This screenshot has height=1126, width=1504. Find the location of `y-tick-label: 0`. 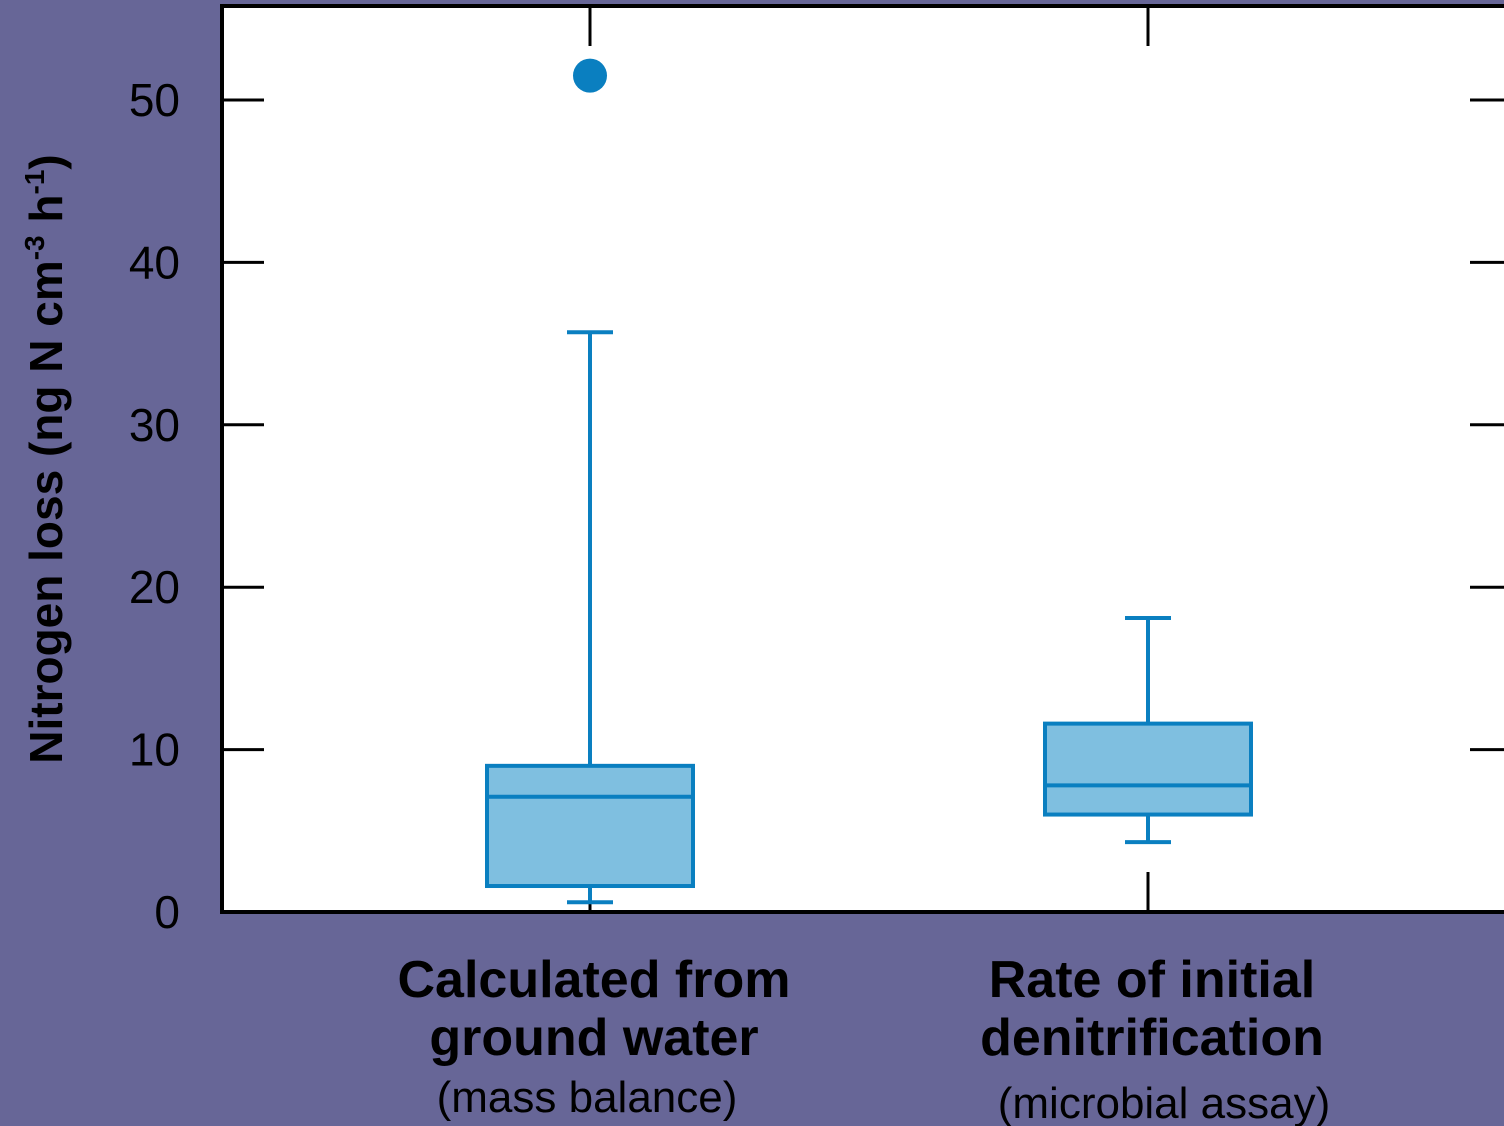

y-tick-label: 0 is located at coordinates (167, 912).